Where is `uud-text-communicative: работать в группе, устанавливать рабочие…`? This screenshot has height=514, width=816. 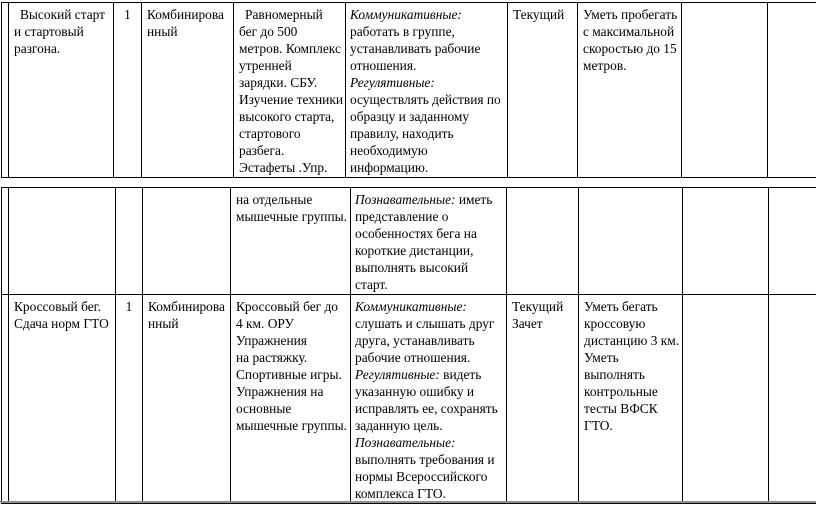 uud-text-communicative: работать в группе, устанавливать рабочие… is located at coordinates (417, 40).